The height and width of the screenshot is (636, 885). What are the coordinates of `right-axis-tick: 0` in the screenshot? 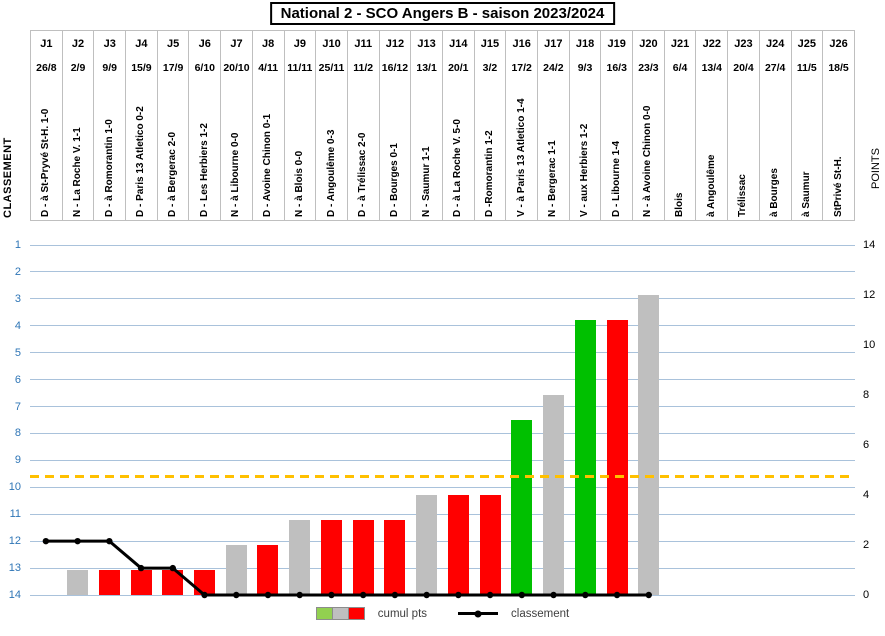 It's located at (866, 595).